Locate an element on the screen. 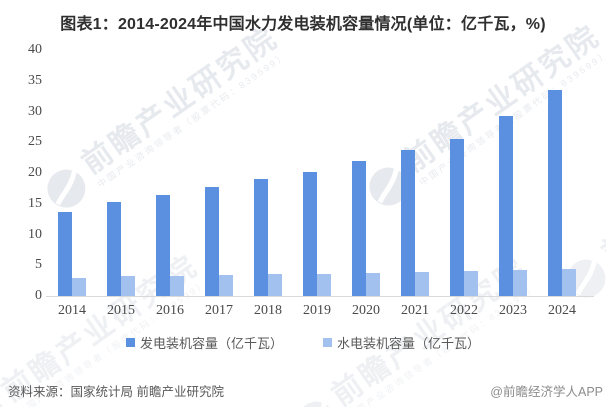 Image resolution: width=606 pixels, height=407 pixels. y-tick-label: 30 is located at coordinates (35, 111).